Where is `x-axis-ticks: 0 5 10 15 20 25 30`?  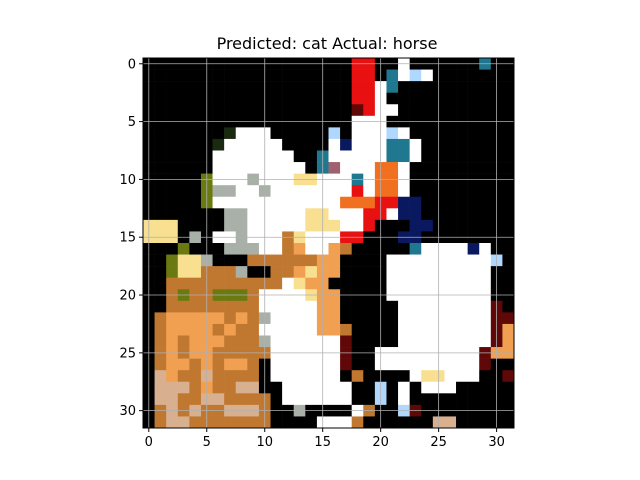 x-axis-ticks: 0 5 10 15 20 25 30 is located at coordinates (325, 439).